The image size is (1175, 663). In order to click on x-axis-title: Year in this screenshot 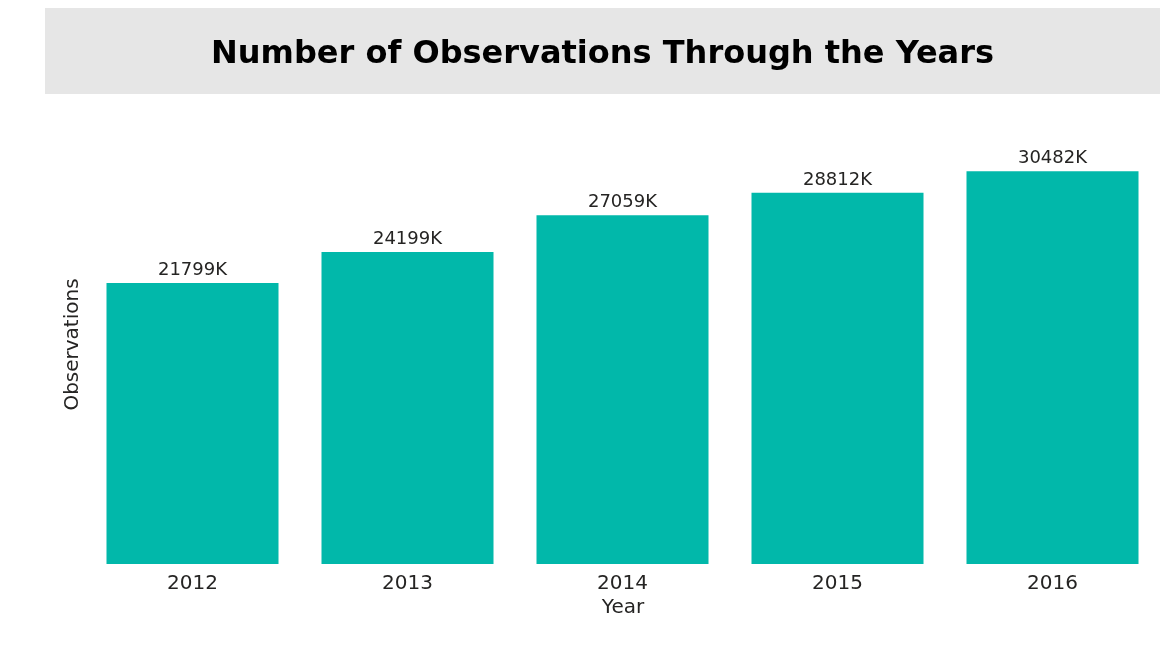, I will do `click(622, 605)`.